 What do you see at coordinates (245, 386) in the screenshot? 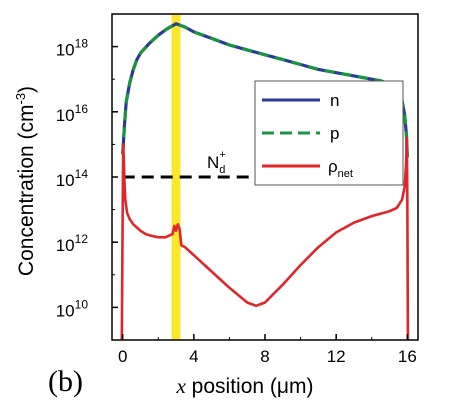
I see `x-axis-label: x position (μm)` at bounding box center [245, 386].